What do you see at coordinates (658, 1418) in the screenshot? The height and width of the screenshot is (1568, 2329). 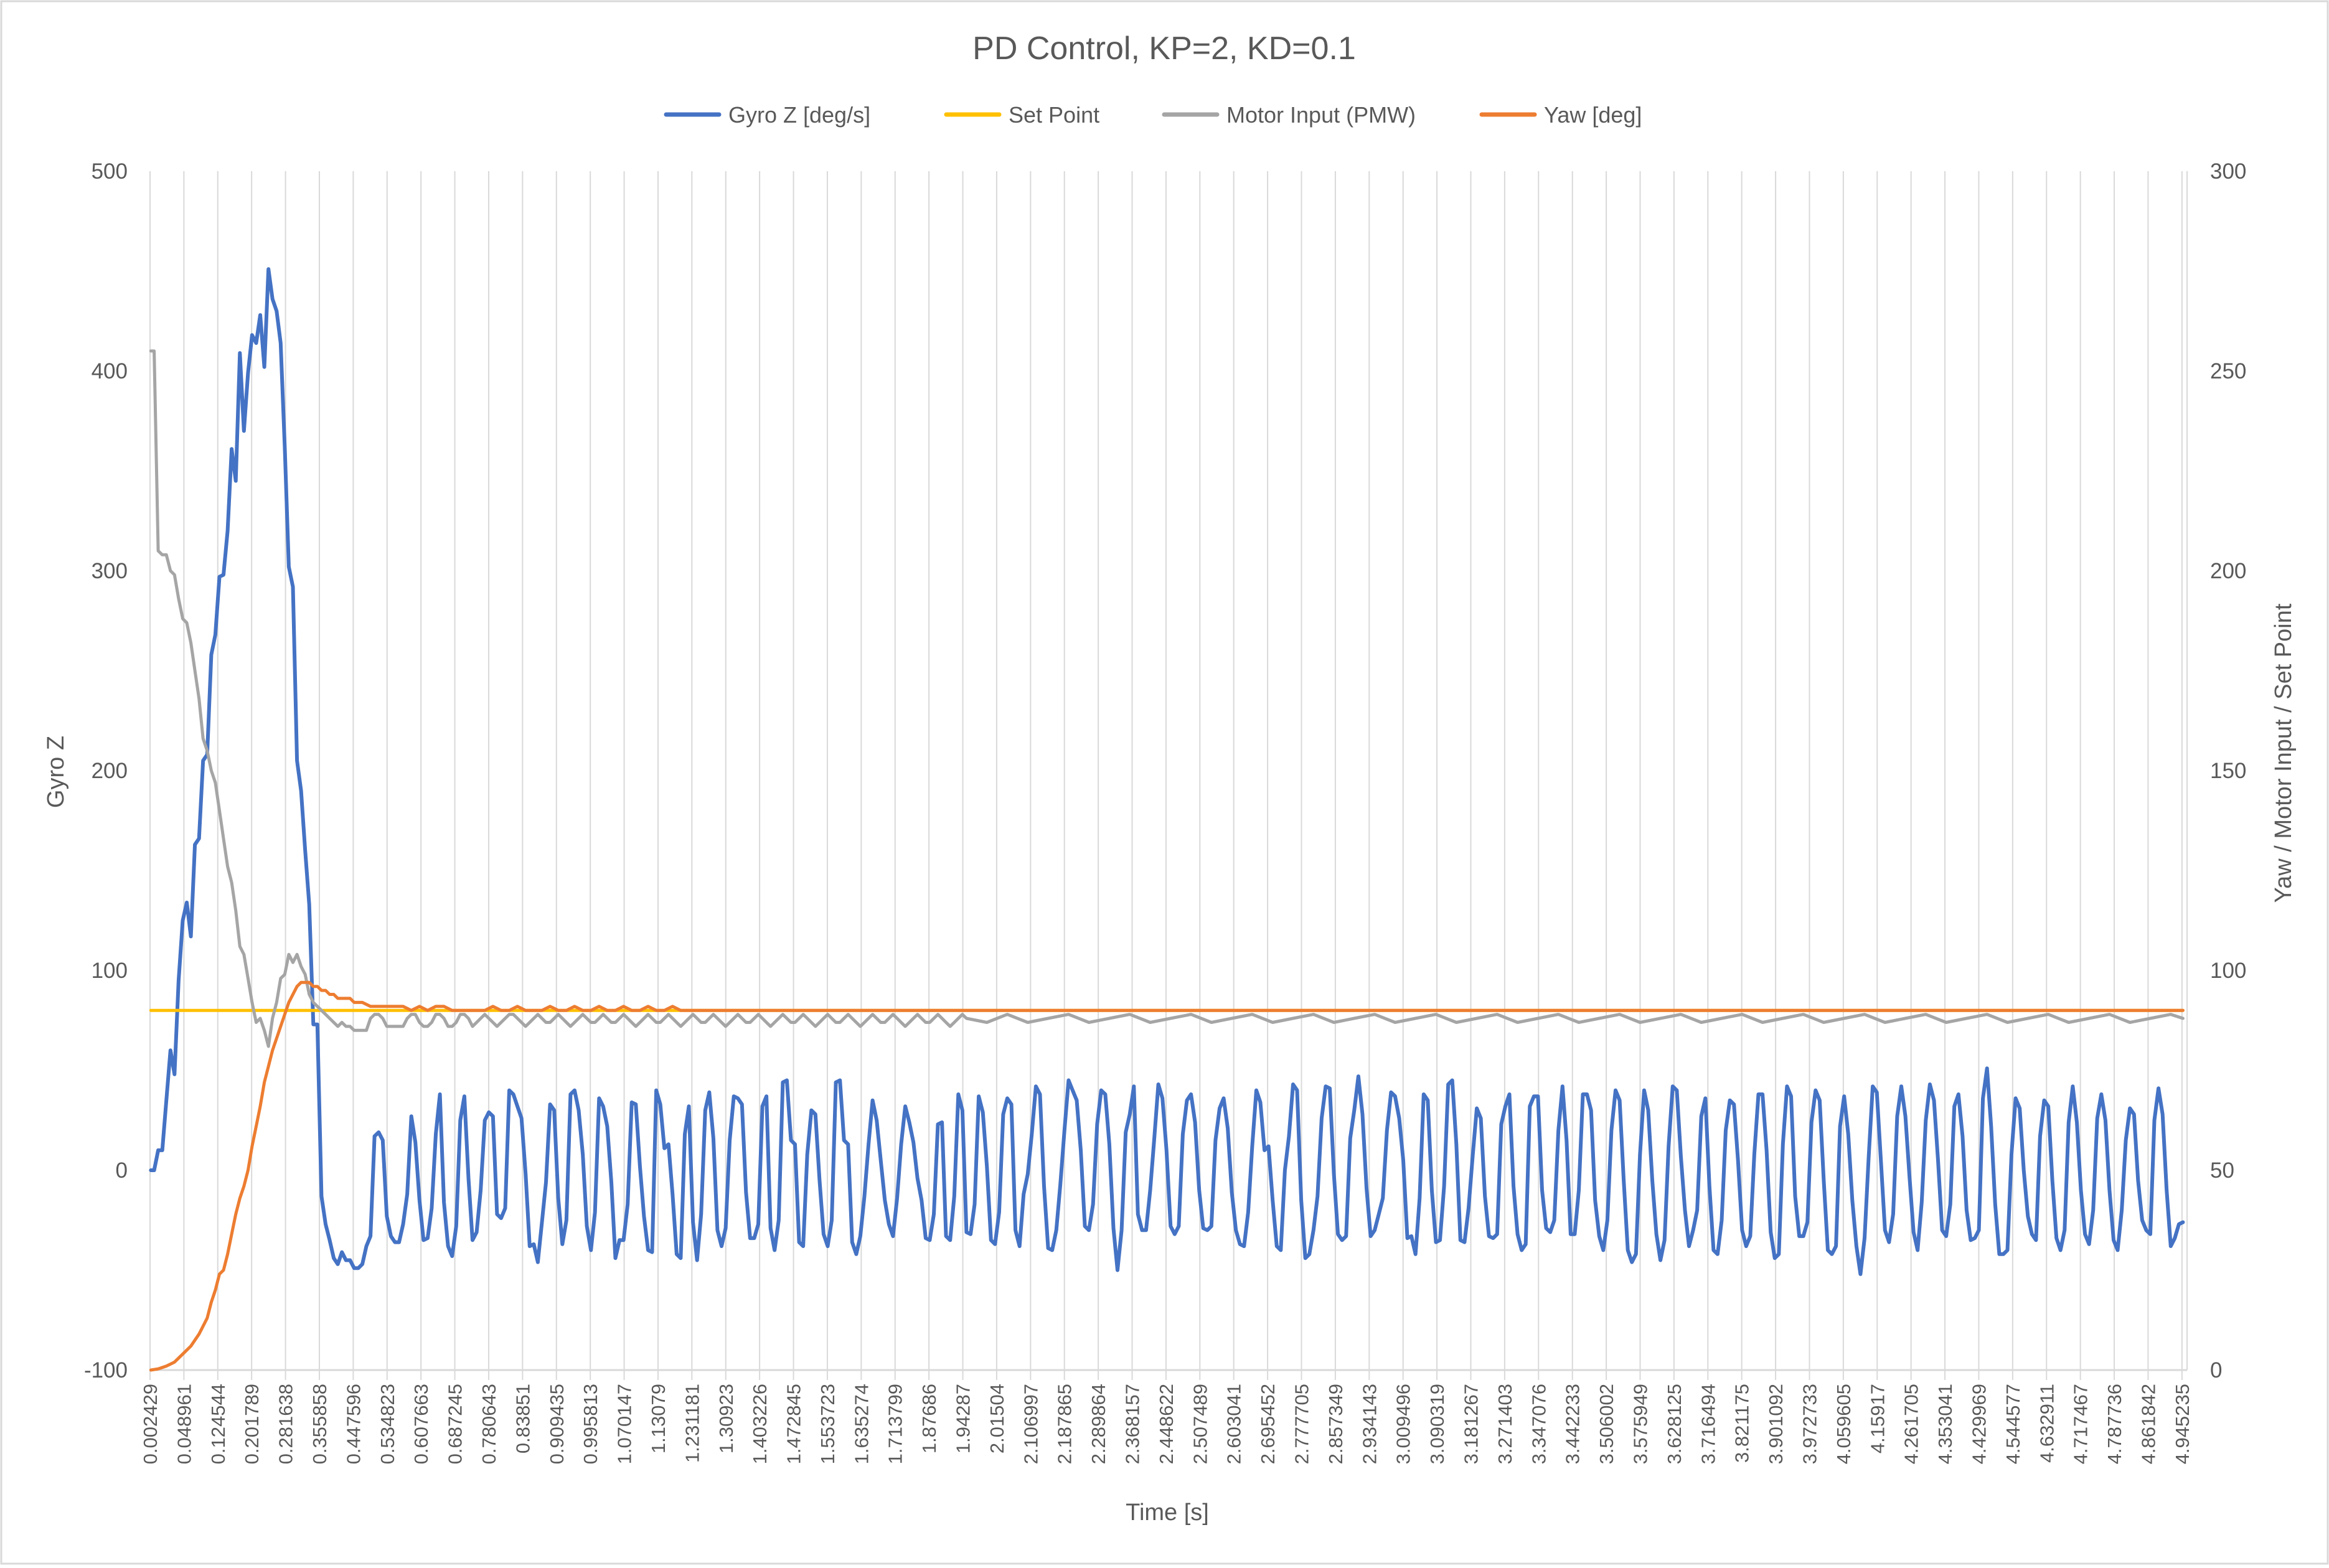 I see `x-tick-label: 1.13079` at bounding box center [658, 1418].